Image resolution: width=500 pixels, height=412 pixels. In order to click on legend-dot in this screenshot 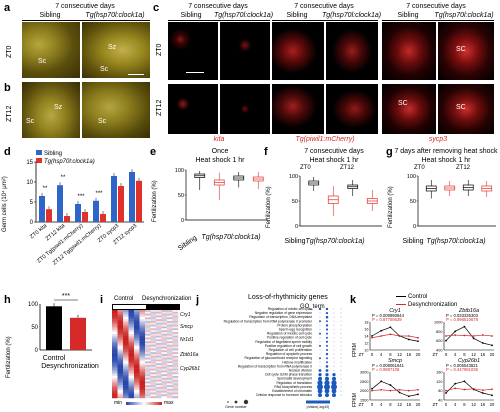, I will do `click(246, 402)`.